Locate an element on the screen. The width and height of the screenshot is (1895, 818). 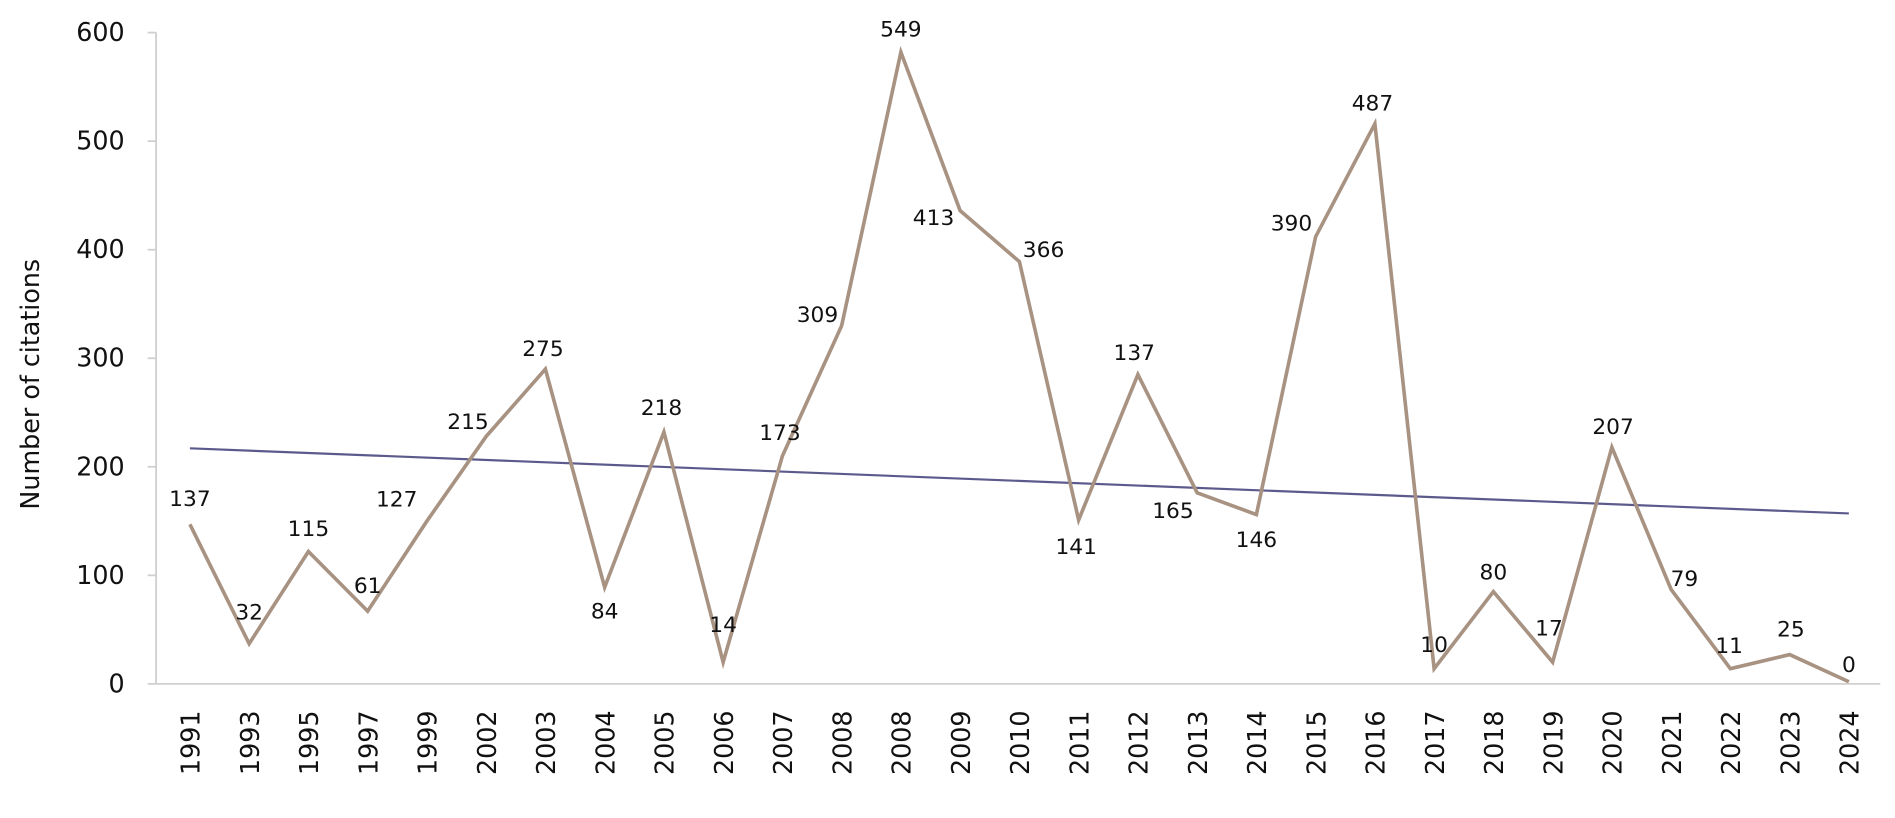
data-label: 487 is located at coordinates (1372, 104).